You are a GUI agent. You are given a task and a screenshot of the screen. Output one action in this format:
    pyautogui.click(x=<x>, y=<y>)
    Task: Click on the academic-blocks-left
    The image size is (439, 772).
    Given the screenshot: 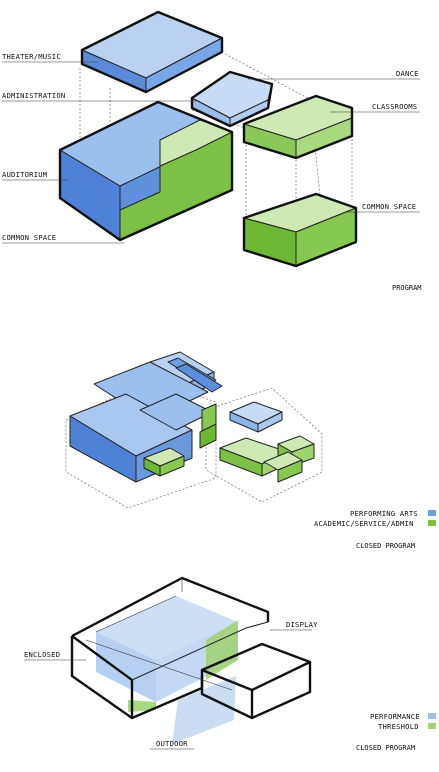 What is the action you would take?
    pyautogui.click(x=180, y=440)
    